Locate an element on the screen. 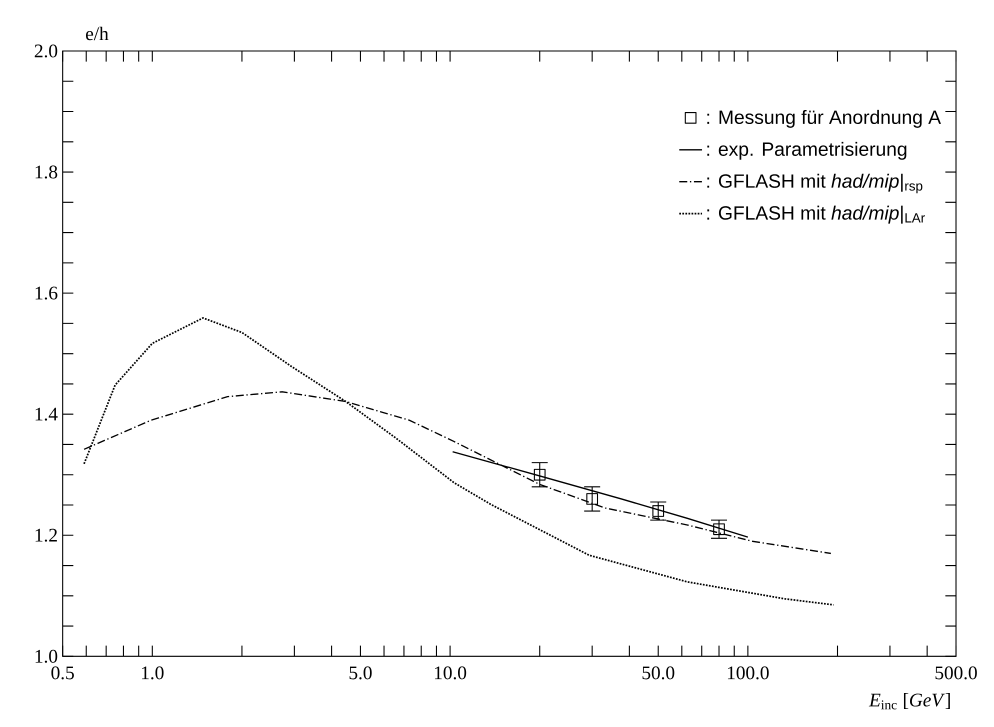 This screenshot has height=727, width=994. x-tick-label: 50.0 is located at coordinates (658, 673).